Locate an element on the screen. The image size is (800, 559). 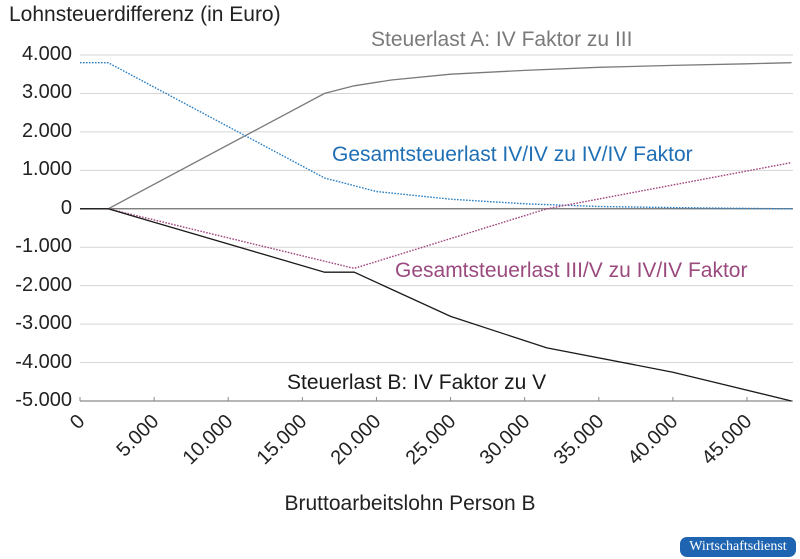
y-tick-label: -1.000 is located at coordinates (43, 246).